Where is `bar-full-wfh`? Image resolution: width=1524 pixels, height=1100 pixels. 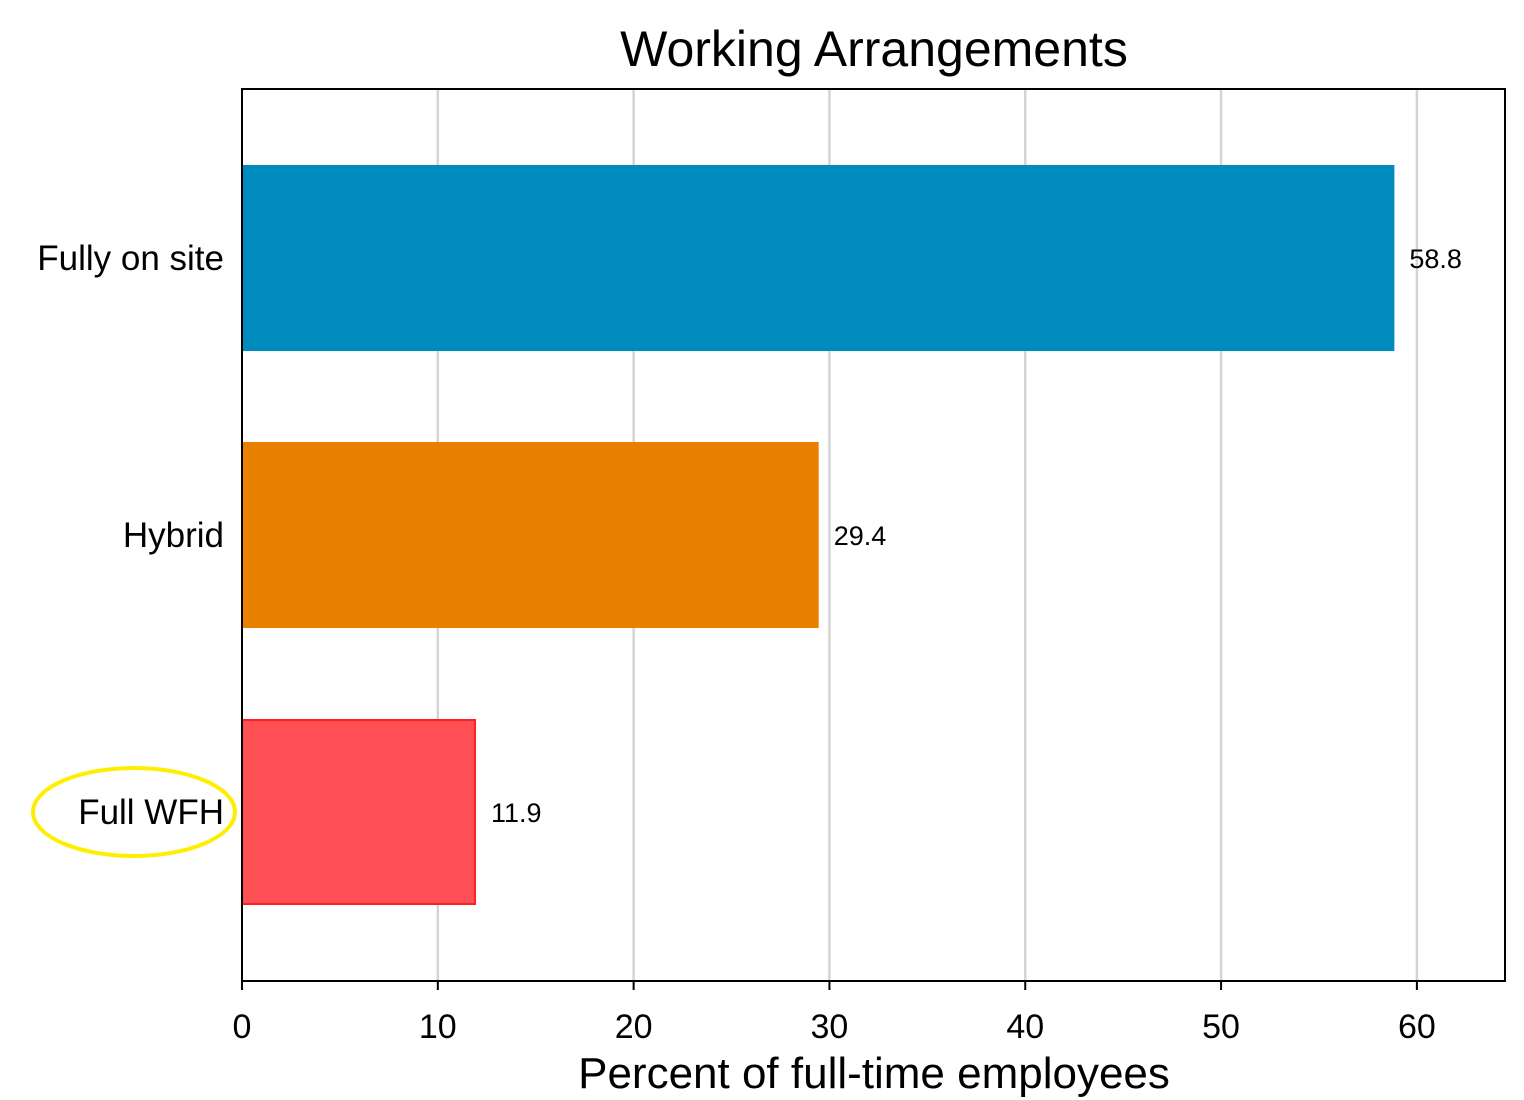 bar-full-wfh is located at coordinates (359, 812).